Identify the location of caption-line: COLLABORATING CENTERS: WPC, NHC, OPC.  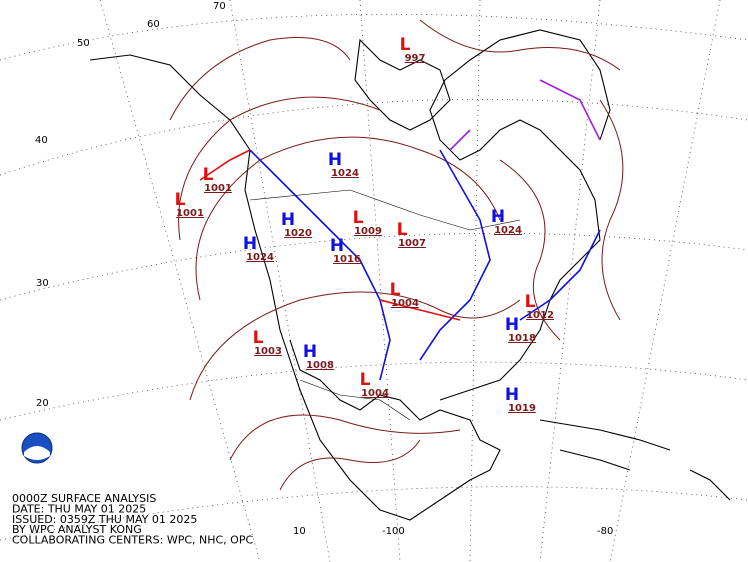
(132, 540).